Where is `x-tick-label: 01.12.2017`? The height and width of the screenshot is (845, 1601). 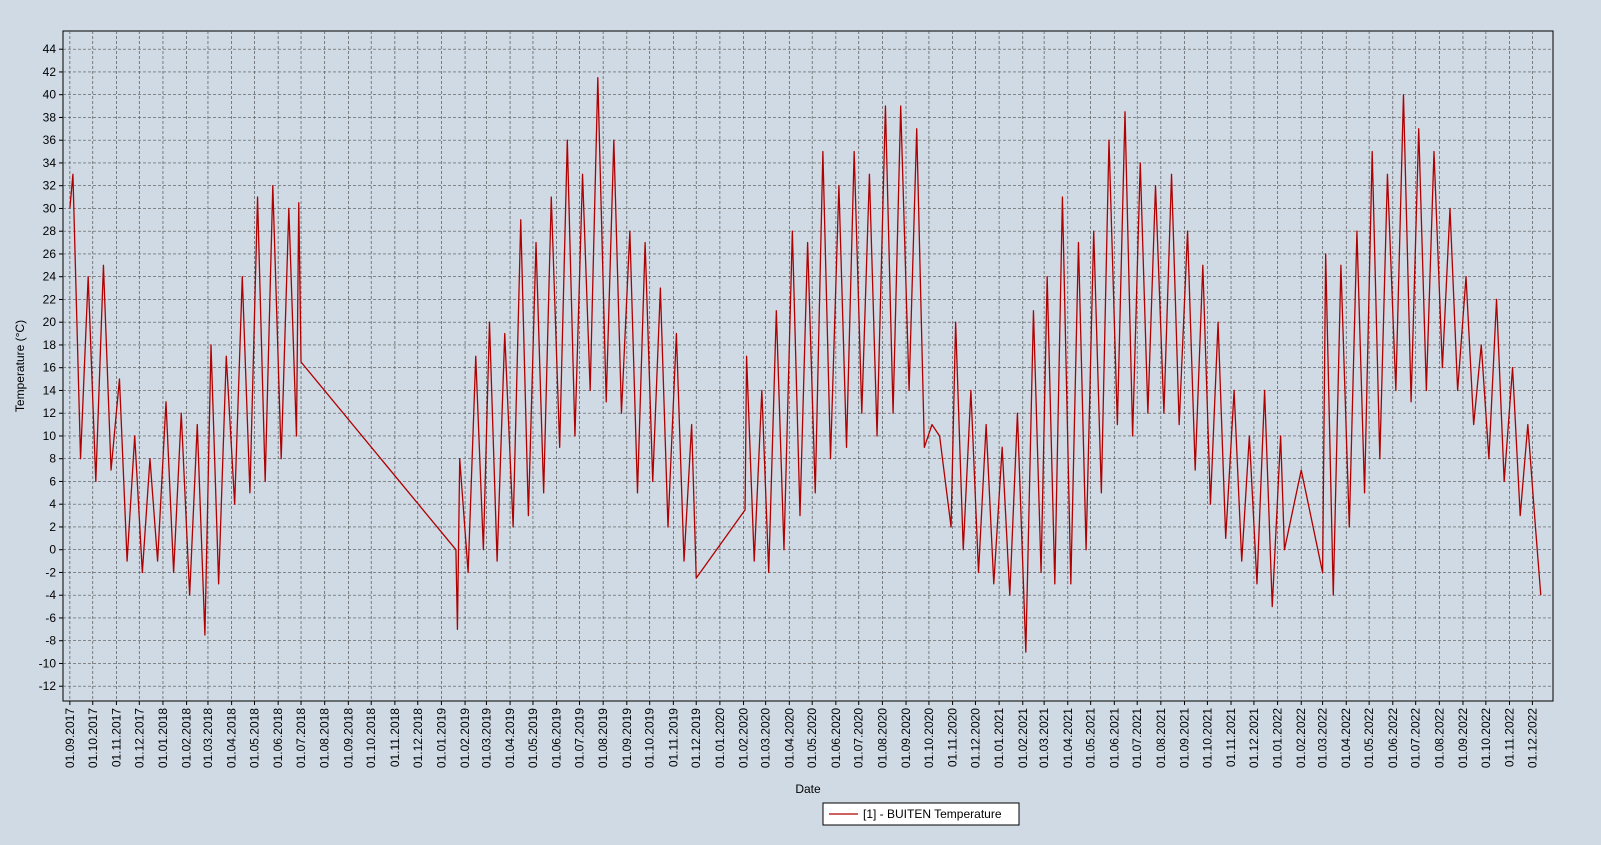 x-tick-label: 01.12.2017 is located at coordinates (139, 738).